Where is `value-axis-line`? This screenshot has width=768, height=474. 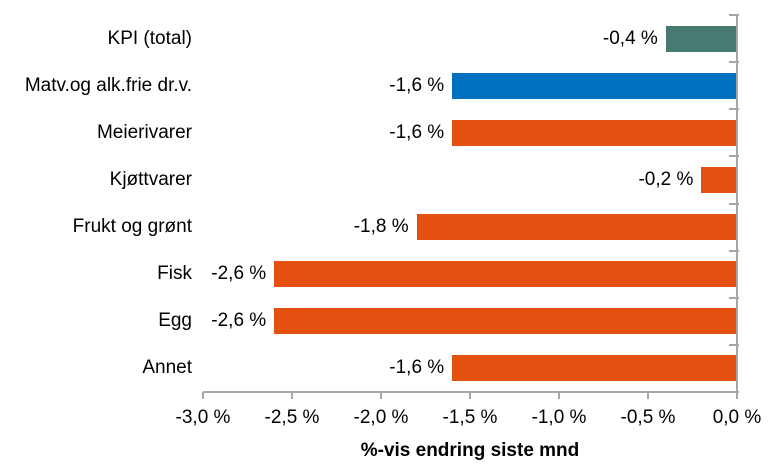
value-axis-line is located at coordinates (471, 392).